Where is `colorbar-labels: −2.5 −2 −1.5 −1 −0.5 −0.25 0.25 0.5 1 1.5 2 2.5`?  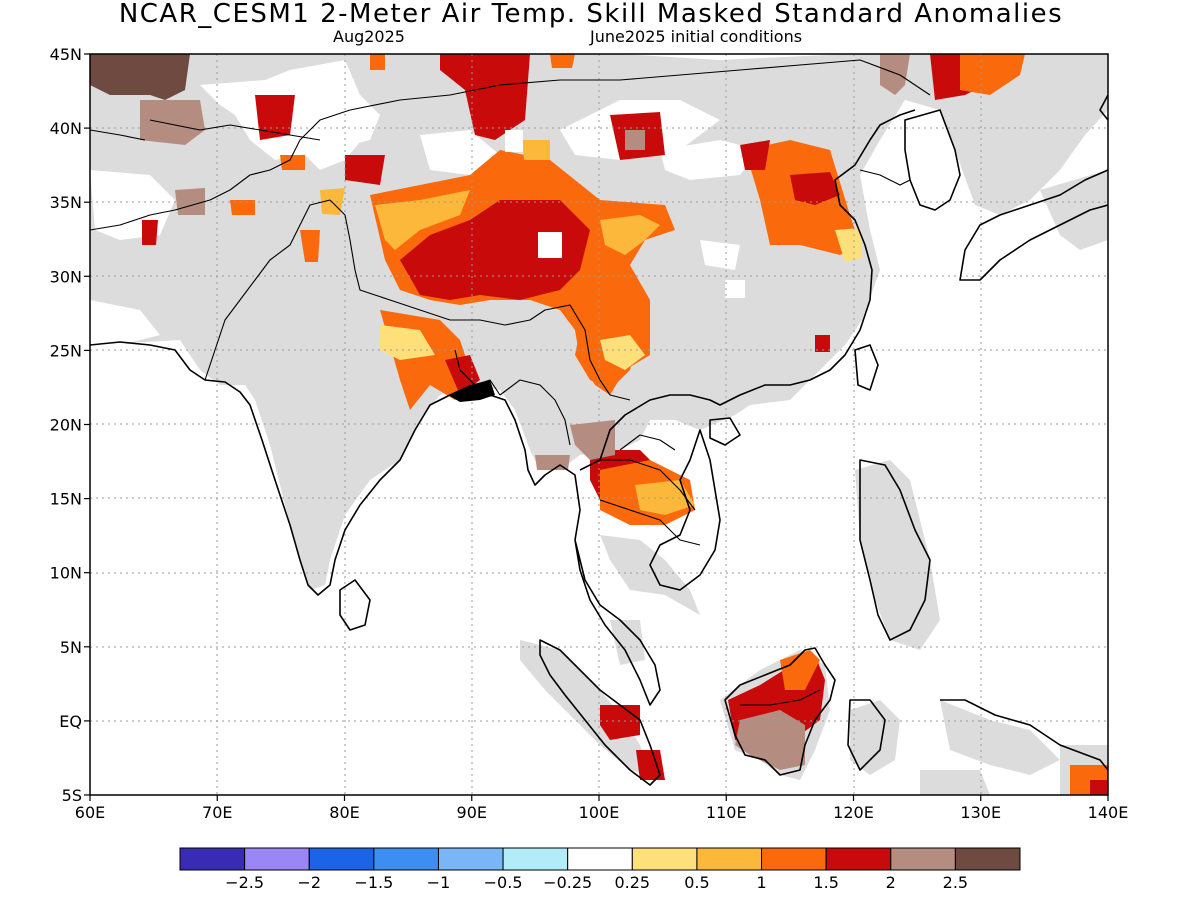 colorbar-labels: −2.5 −2 −1.5 −1 −0.5 −0.25 0.25 0.5 1 1.5 2 2.5 is located at coordinates (596, 882).